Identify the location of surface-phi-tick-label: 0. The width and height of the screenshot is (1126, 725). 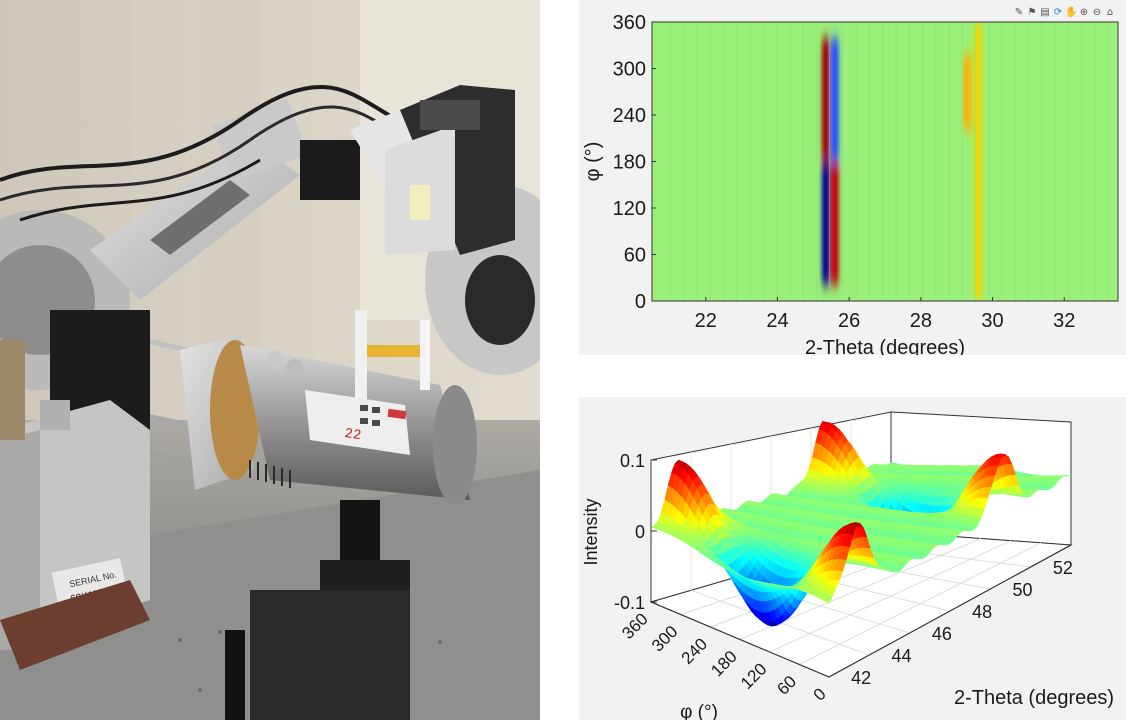
(820, 694).